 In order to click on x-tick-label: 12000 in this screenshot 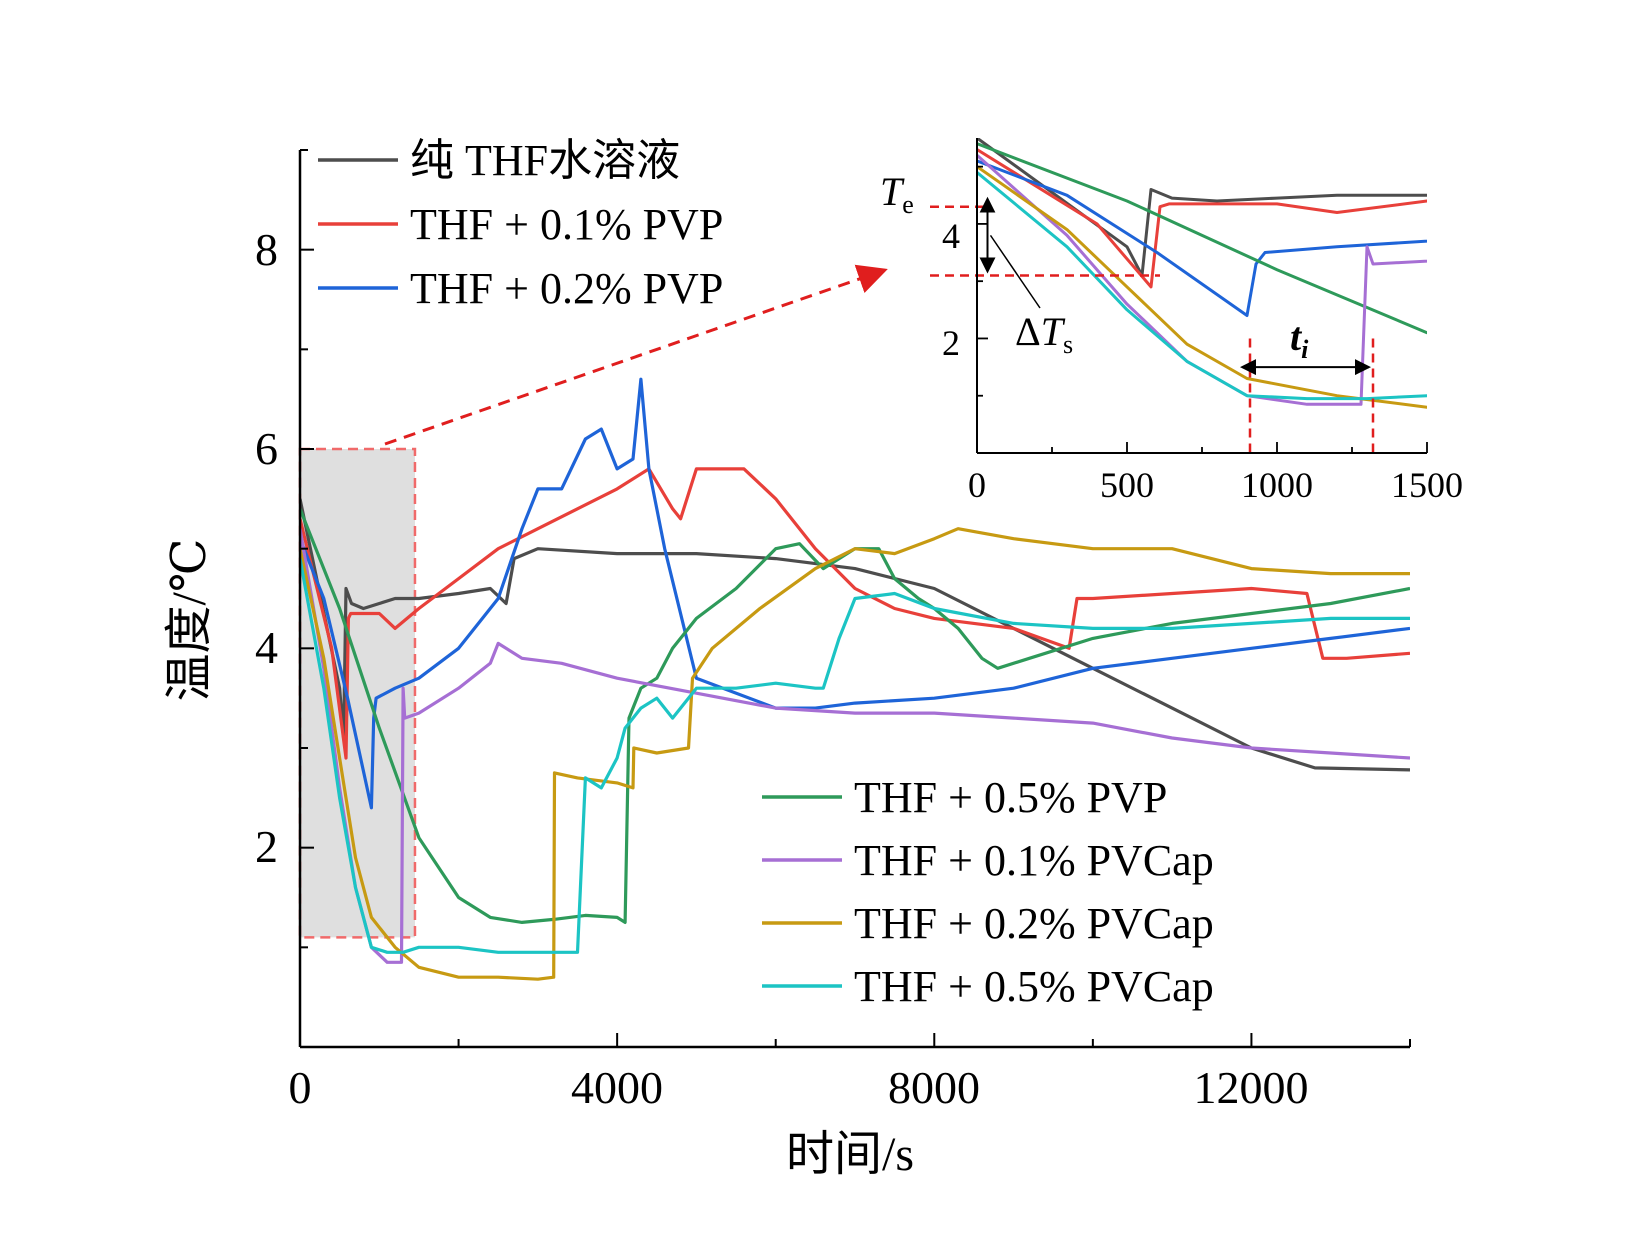, I will do `click(1251, 1087)`.